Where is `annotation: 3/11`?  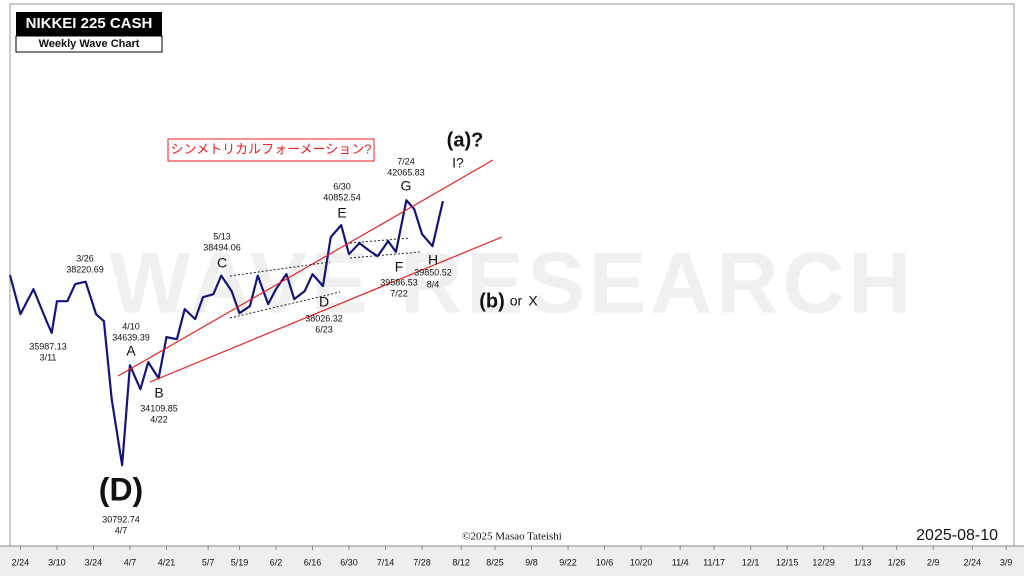 annotation: 3/11 is located at coordinates (48, 357).